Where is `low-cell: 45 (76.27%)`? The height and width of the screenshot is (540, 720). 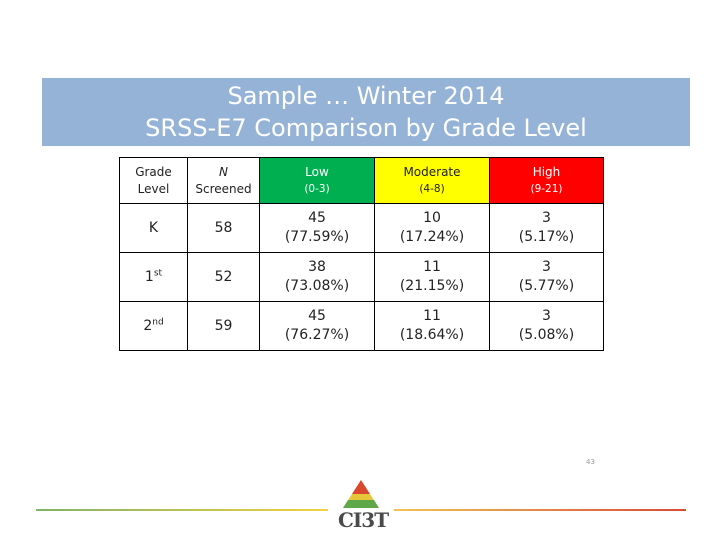 low-cell: 45 (76.27%) is located at coordinates (317, 326).